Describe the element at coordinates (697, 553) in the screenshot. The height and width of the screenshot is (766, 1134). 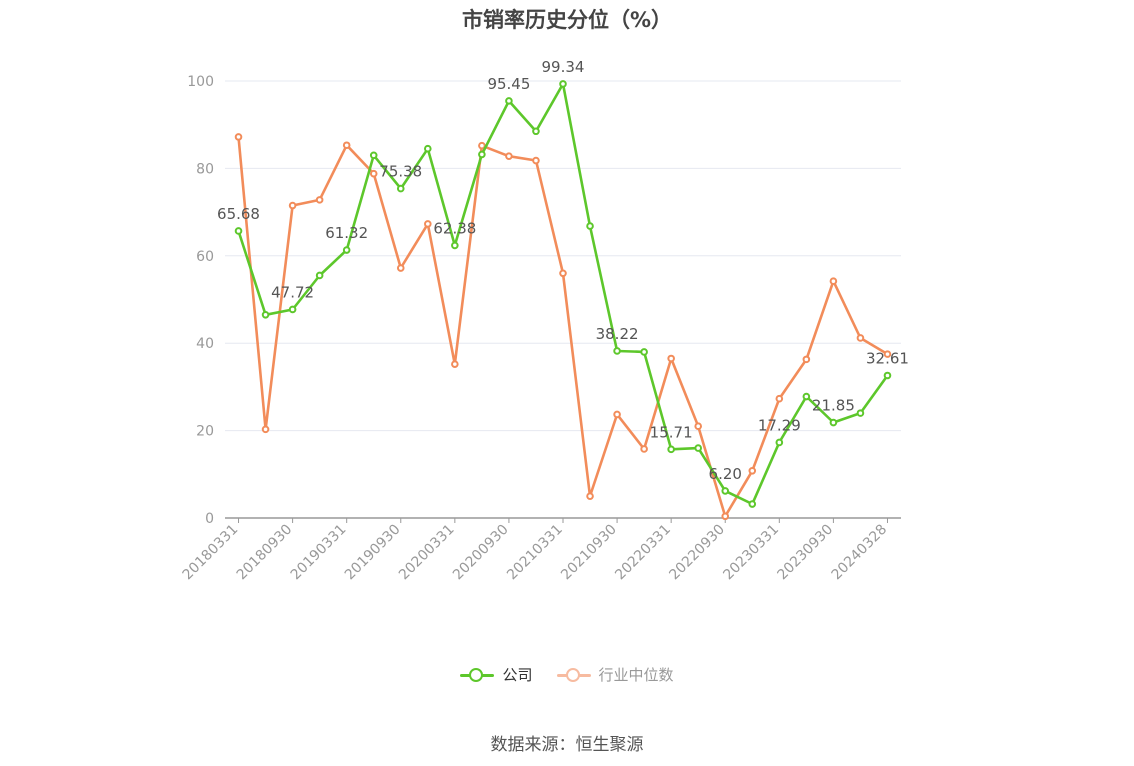
I see `x-tick-label: 20220930` at that location.